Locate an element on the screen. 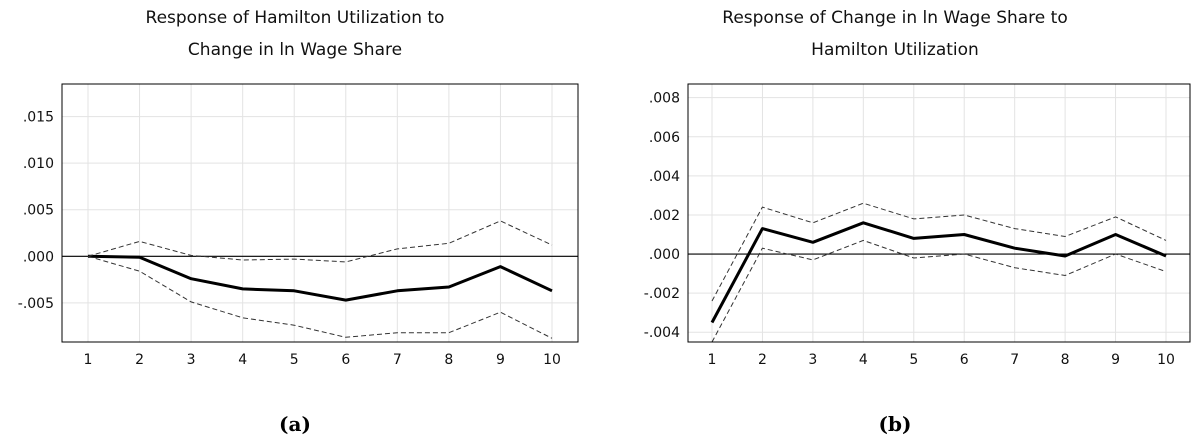  chart-title-line-2: Change in ln Wage Share is located at coordinates (295, 50).